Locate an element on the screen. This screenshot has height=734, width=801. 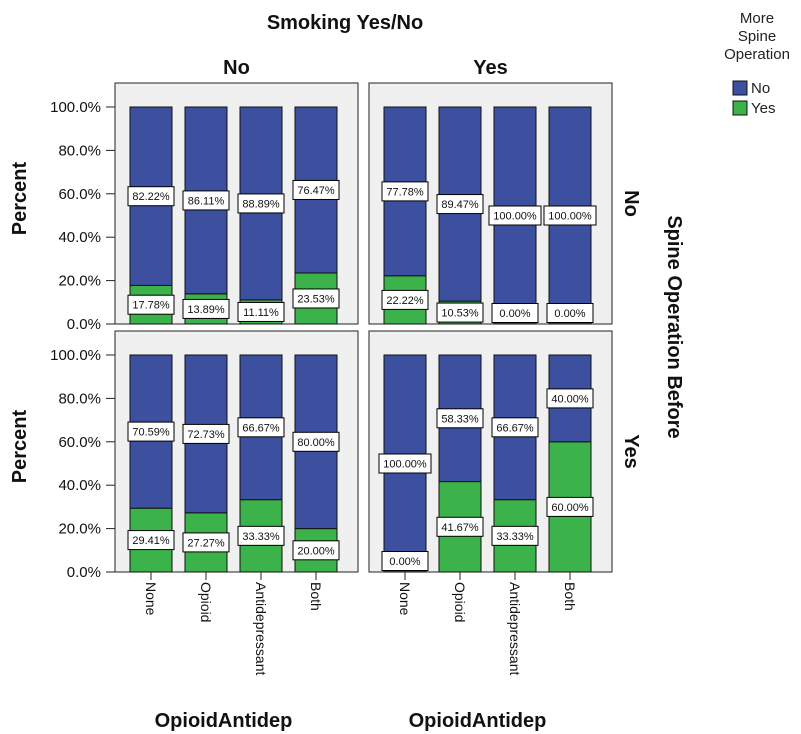
column-level-yes: Yes is located at coordinates (490, 68).